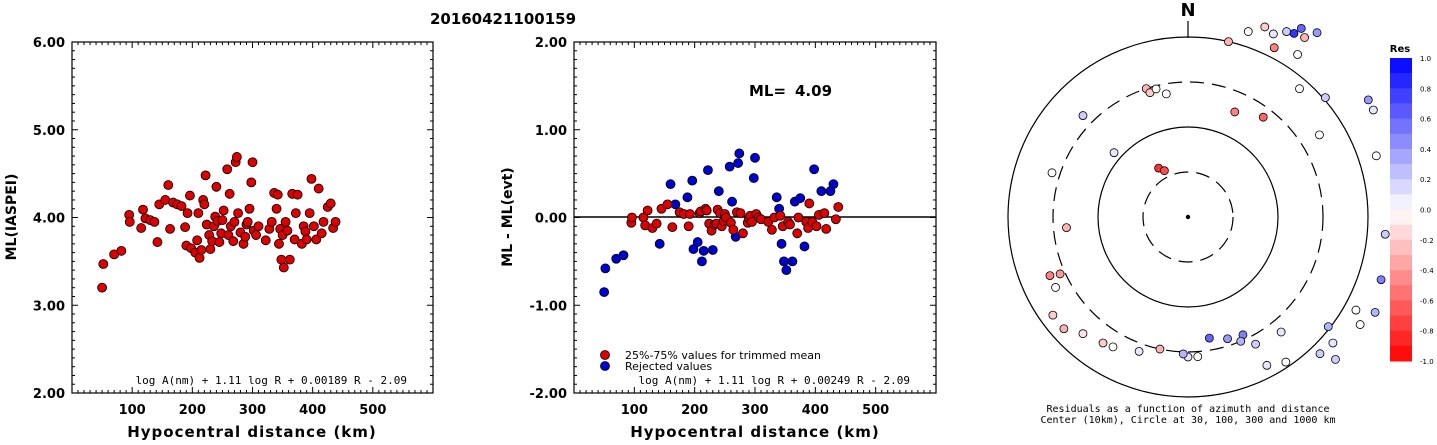 The image size is (1437, 445). What do you see at coordinates (1425, 59) in the screenshot?
I see `colorbar-tick-label: 1.0` at bounding box center [1425, 59].